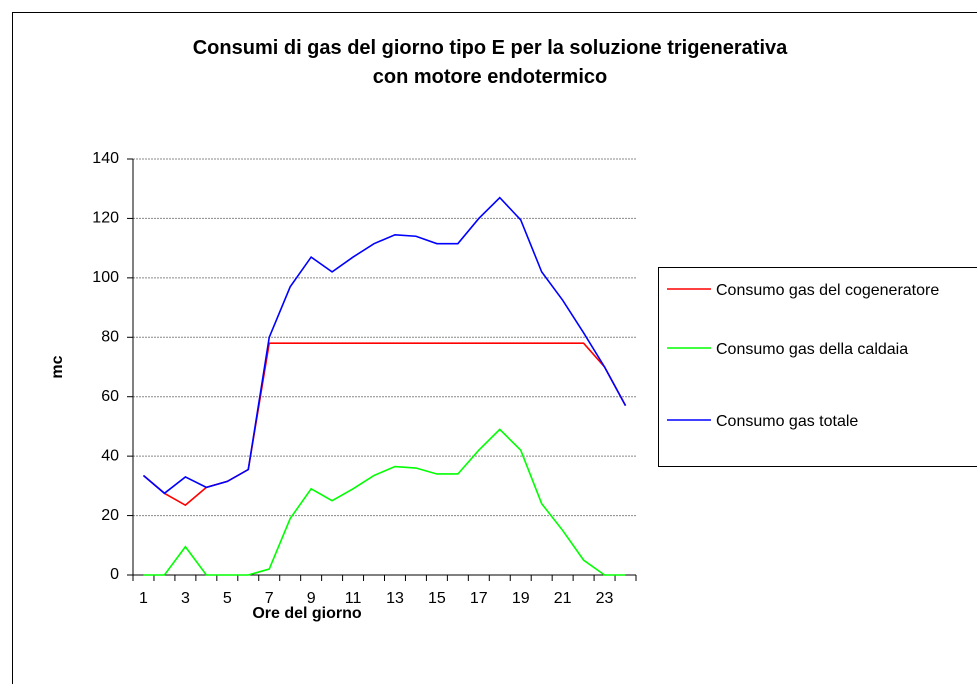 This screenshot has height=684, width=977. I want to click on y-tick-label: 0, so click(114, 574).